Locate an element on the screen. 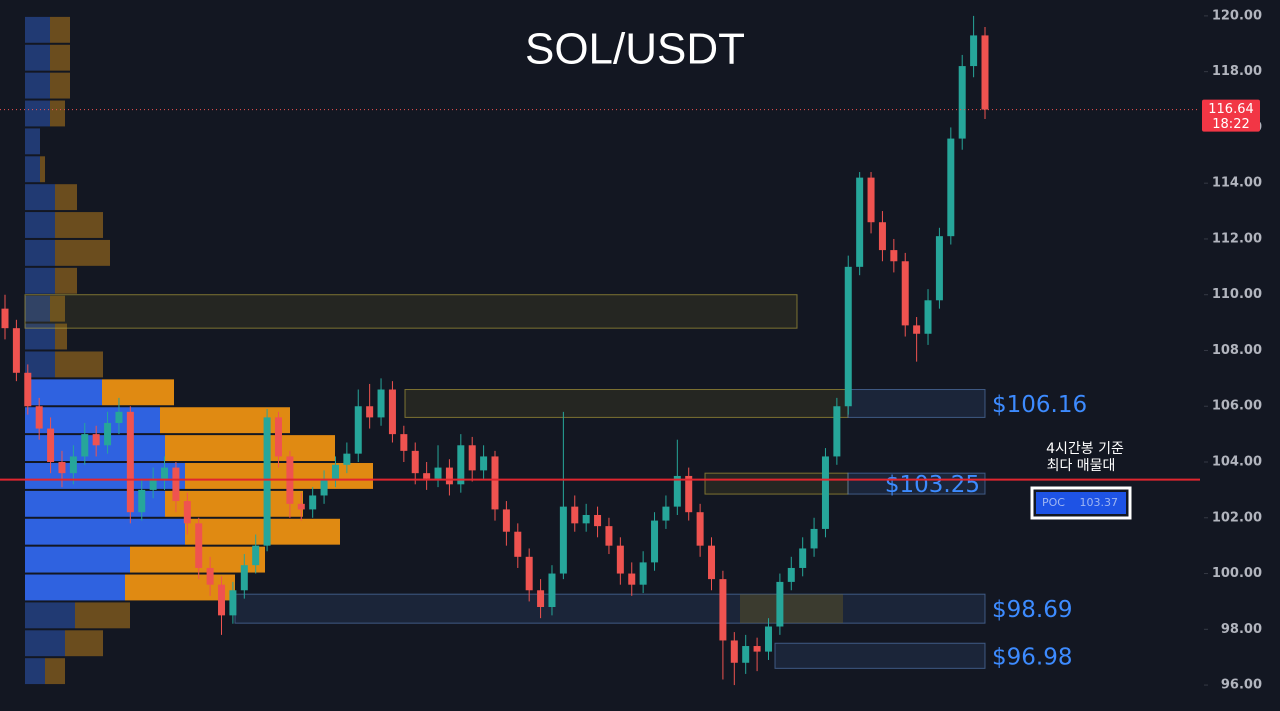 Image resolution: width=1280 pixels, height=711 pixels. price-tag-countdown: 18:22 is located at coordinates (1230, 124).